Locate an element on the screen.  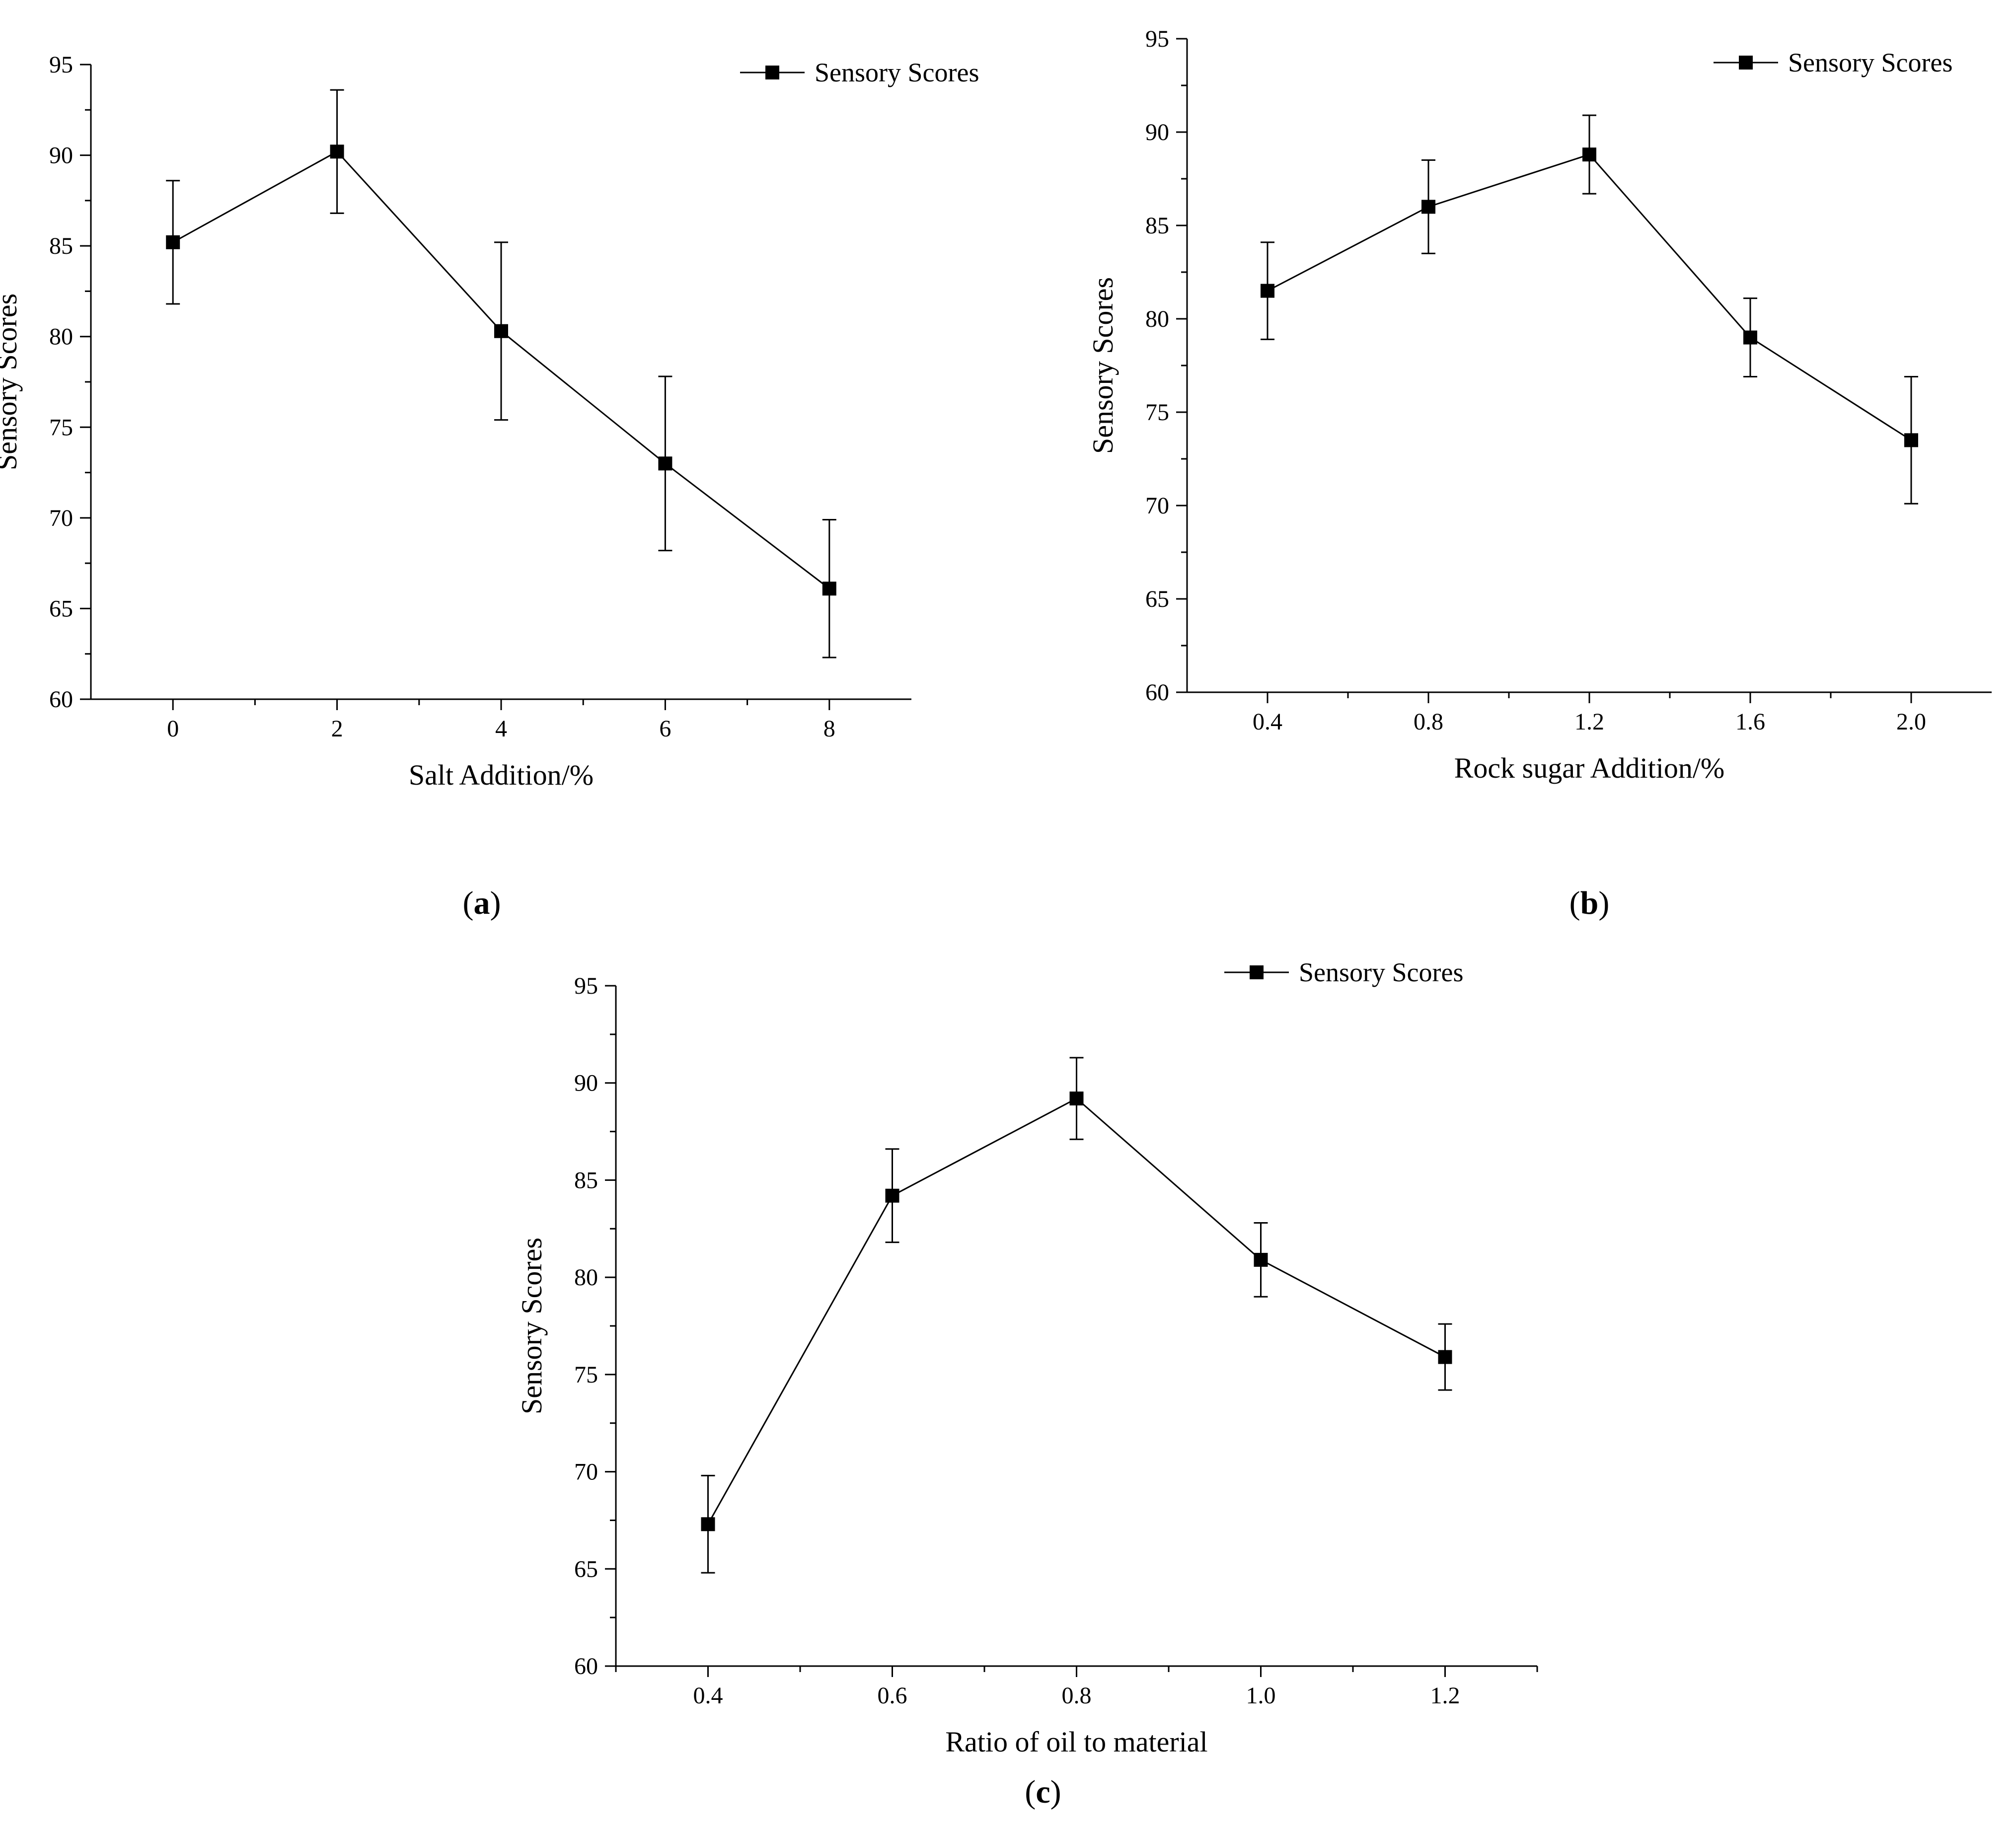
x-tick-label: 0.6 is located at coordinates (892, 1695).